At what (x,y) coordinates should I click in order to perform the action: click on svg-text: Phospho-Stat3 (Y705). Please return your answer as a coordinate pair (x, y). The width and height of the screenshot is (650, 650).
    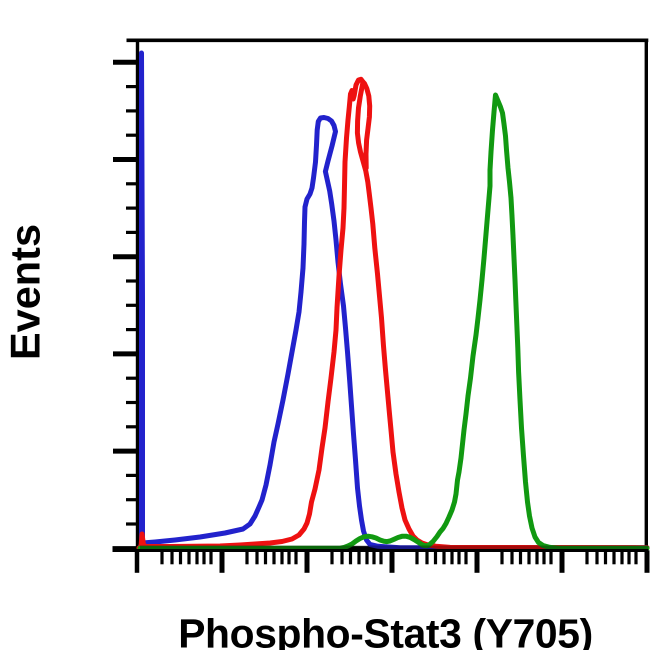
    Looking at the image, I should click on (385, 630).